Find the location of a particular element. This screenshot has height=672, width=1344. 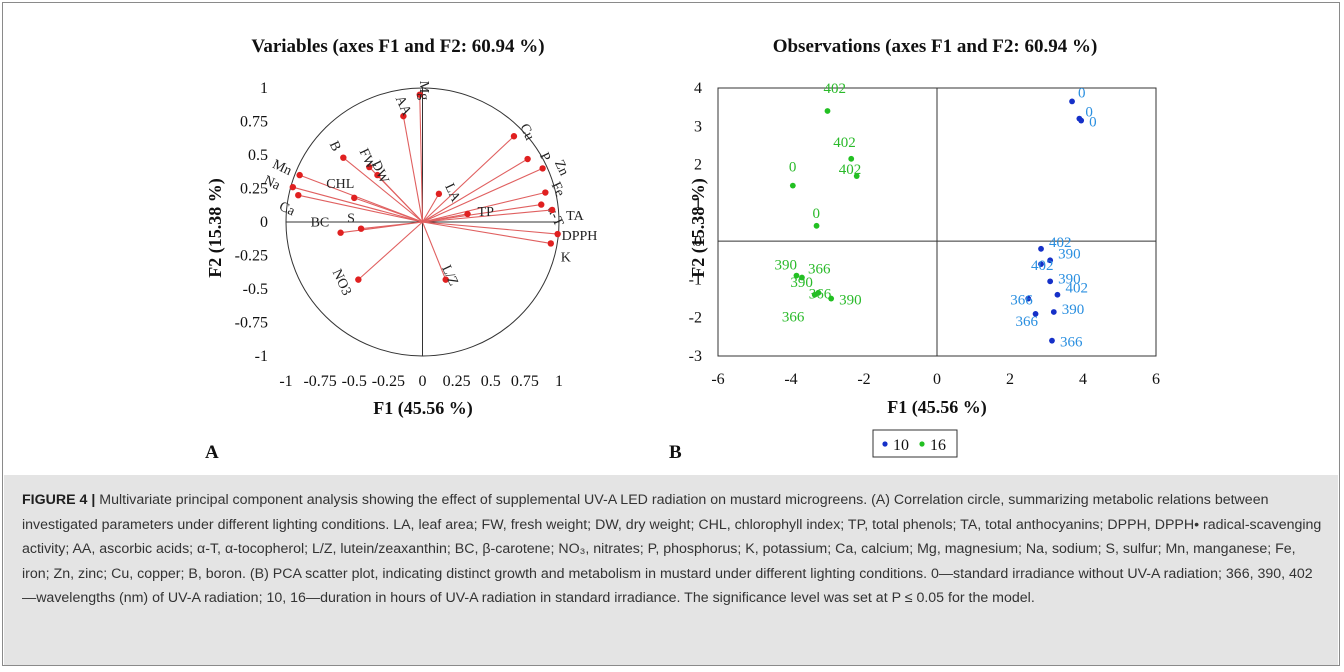

panel-a-x-tick-label: -1 is located at coordinates (285, 381).